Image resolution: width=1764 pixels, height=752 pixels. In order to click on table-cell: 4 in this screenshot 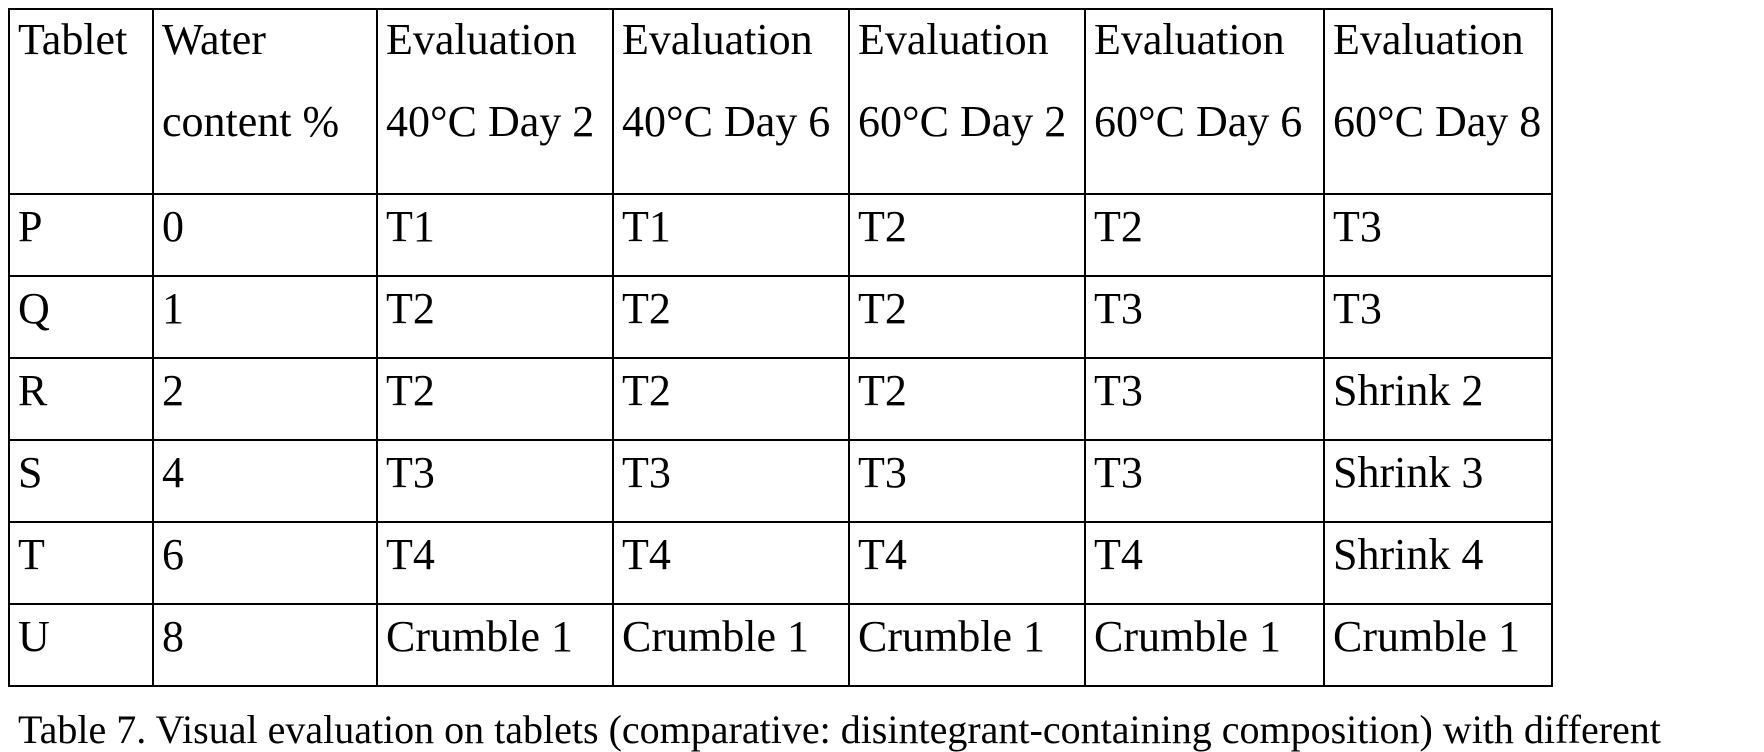, I will do `click(265, 481)`.